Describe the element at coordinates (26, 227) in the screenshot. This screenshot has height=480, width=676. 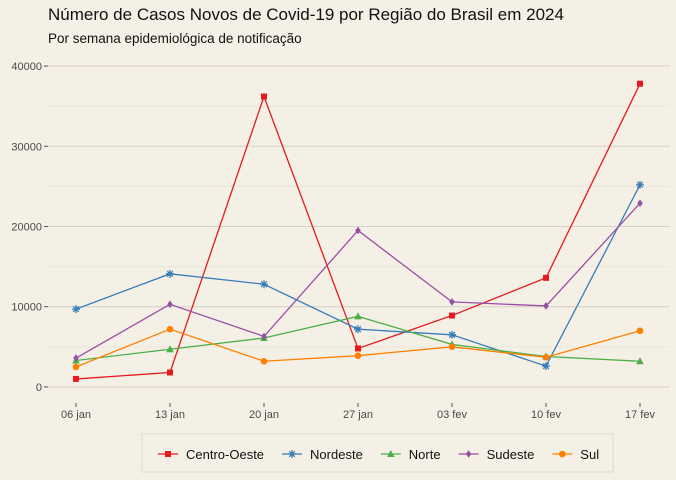
I see `y-tick-label: 20000` at that location.